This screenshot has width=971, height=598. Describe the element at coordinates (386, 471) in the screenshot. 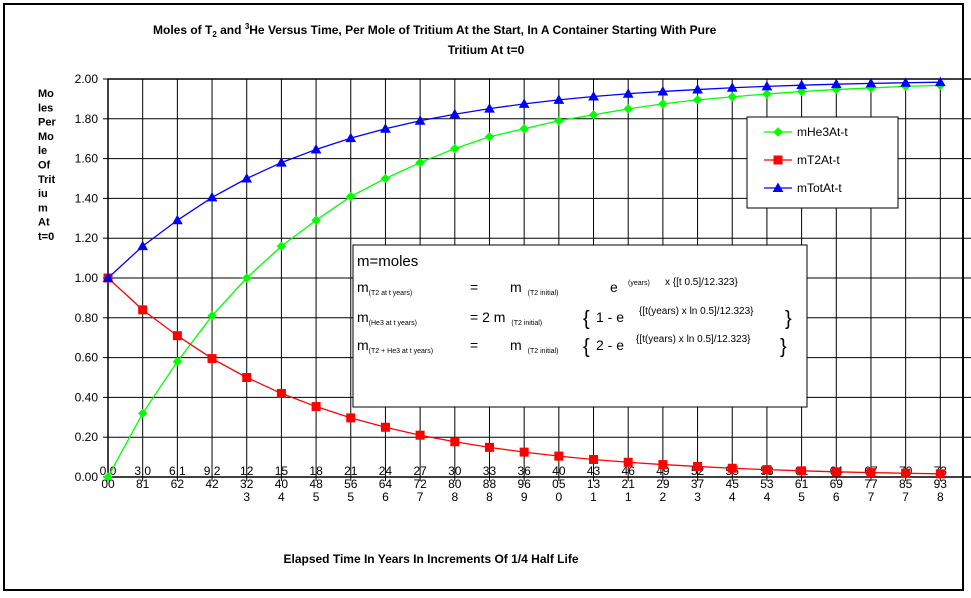

I see `x-tick-label: 24` at that location.